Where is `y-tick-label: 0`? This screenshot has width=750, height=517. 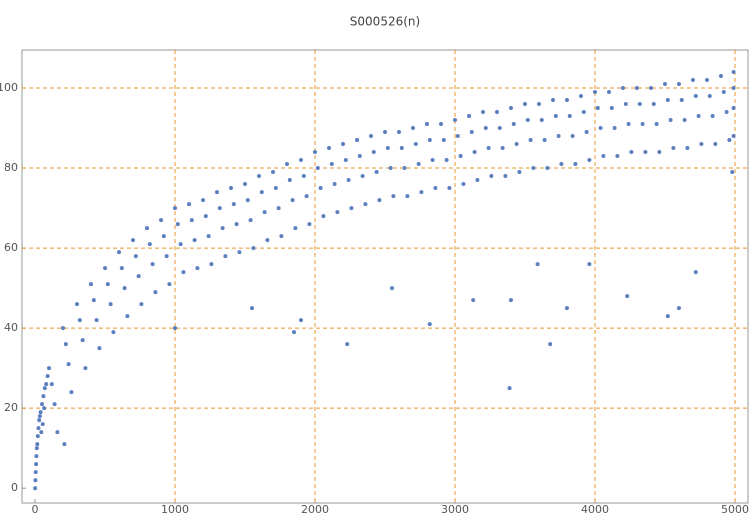
y-tick-label: 0 is located at coordinates (14, 487).